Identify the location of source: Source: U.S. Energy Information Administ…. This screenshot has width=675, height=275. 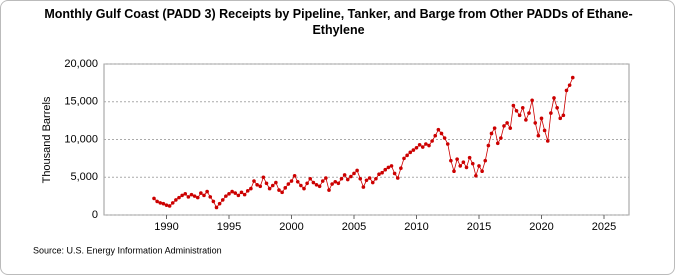
(127, 250).